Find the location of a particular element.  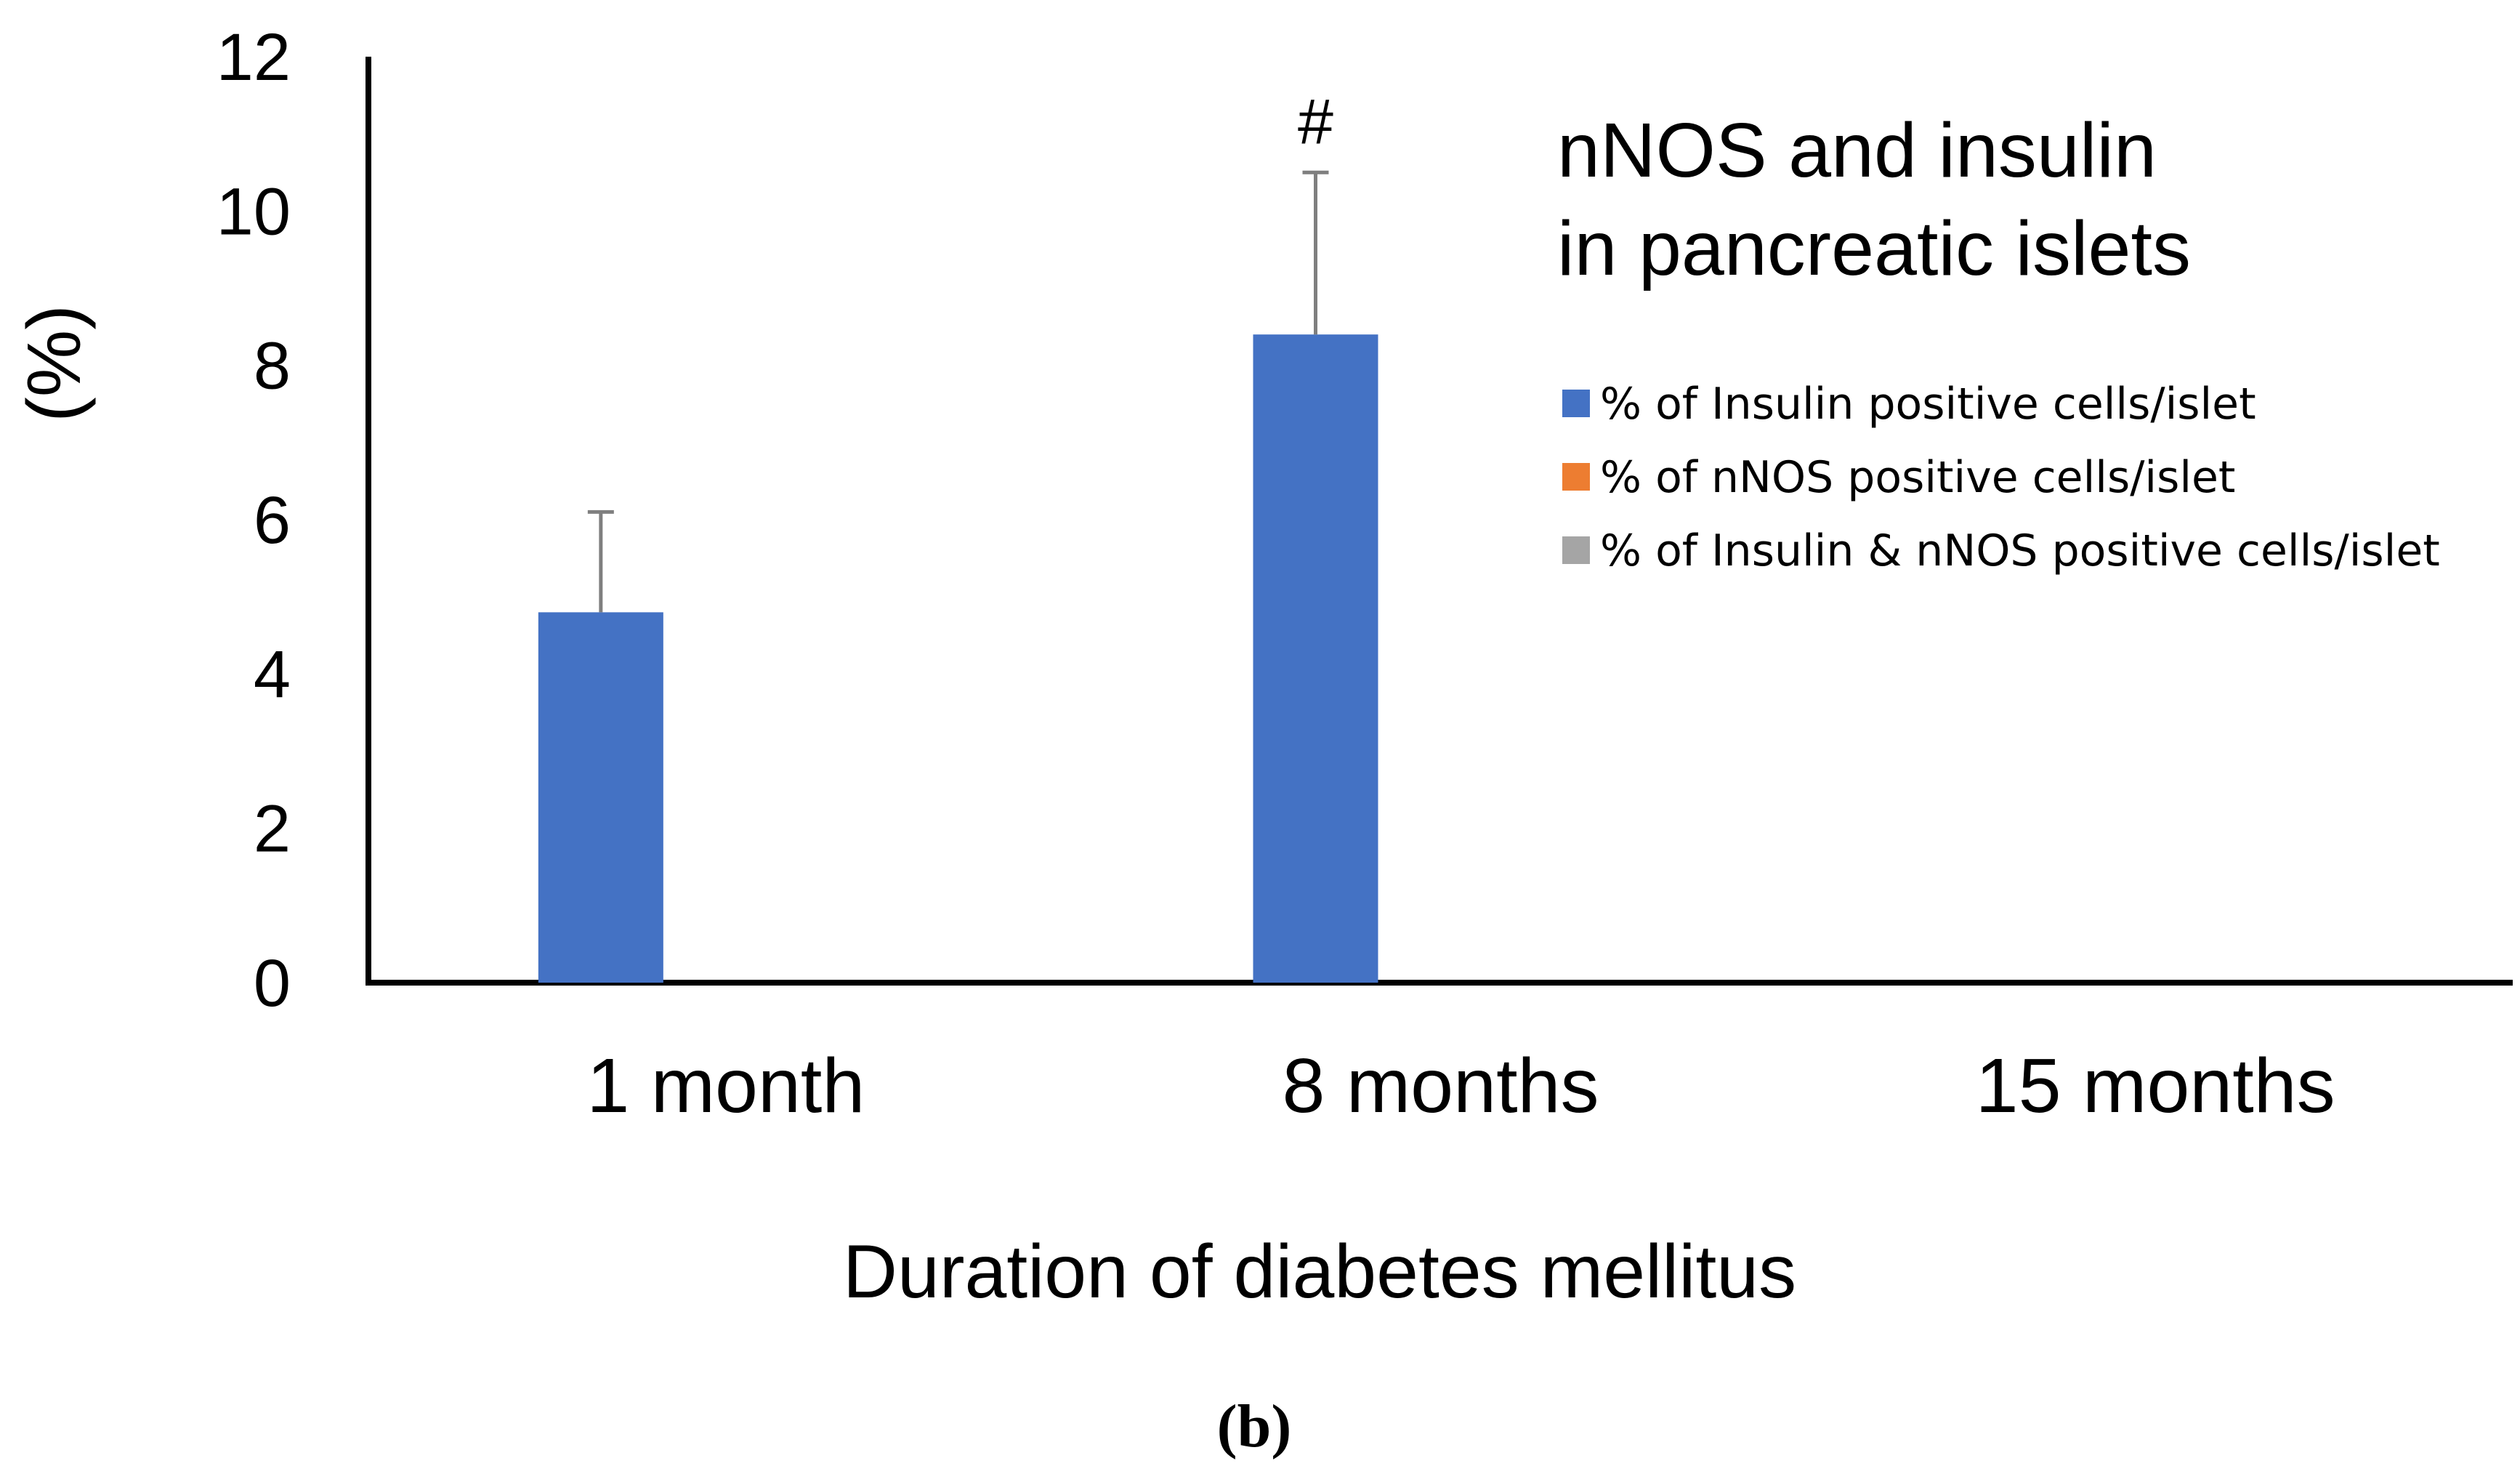

y-tick-label: 10 is located at coordinates (254, 211).